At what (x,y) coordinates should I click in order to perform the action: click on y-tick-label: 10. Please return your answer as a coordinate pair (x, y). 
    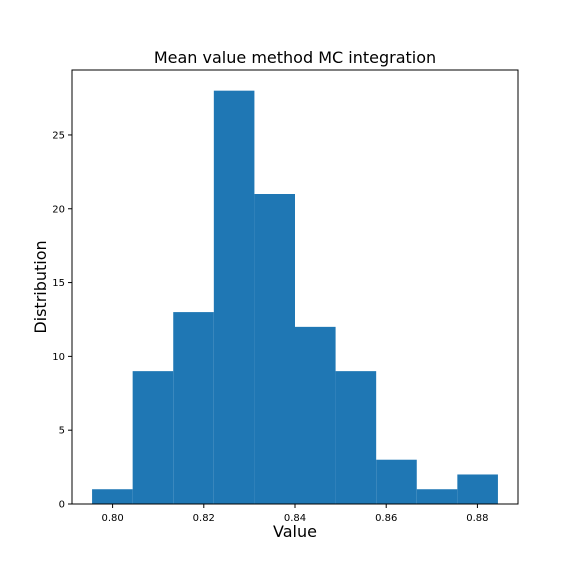
    Looking at the image, I should click on (58, 357).